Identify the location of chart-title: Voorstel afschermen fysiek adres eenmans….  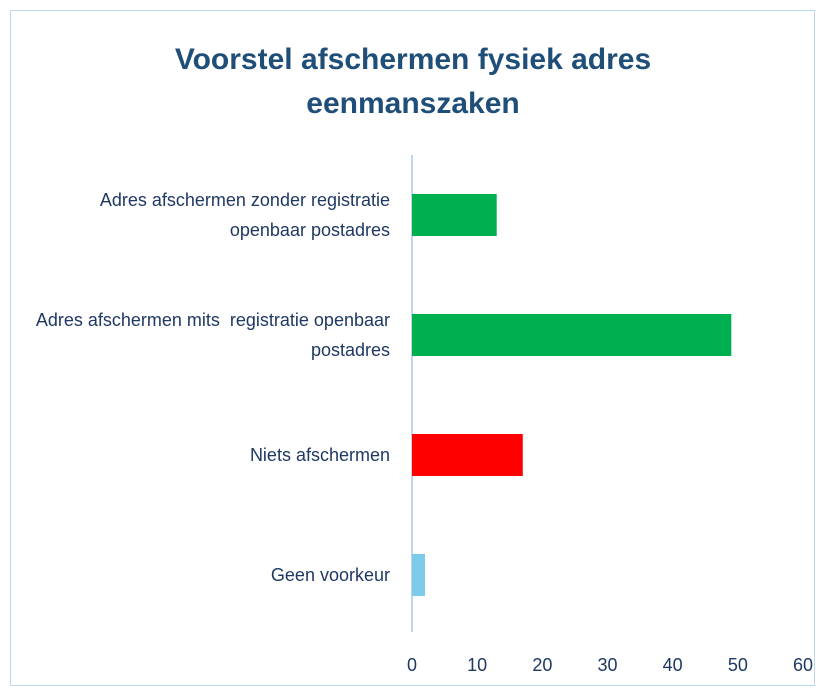
(413, 81).